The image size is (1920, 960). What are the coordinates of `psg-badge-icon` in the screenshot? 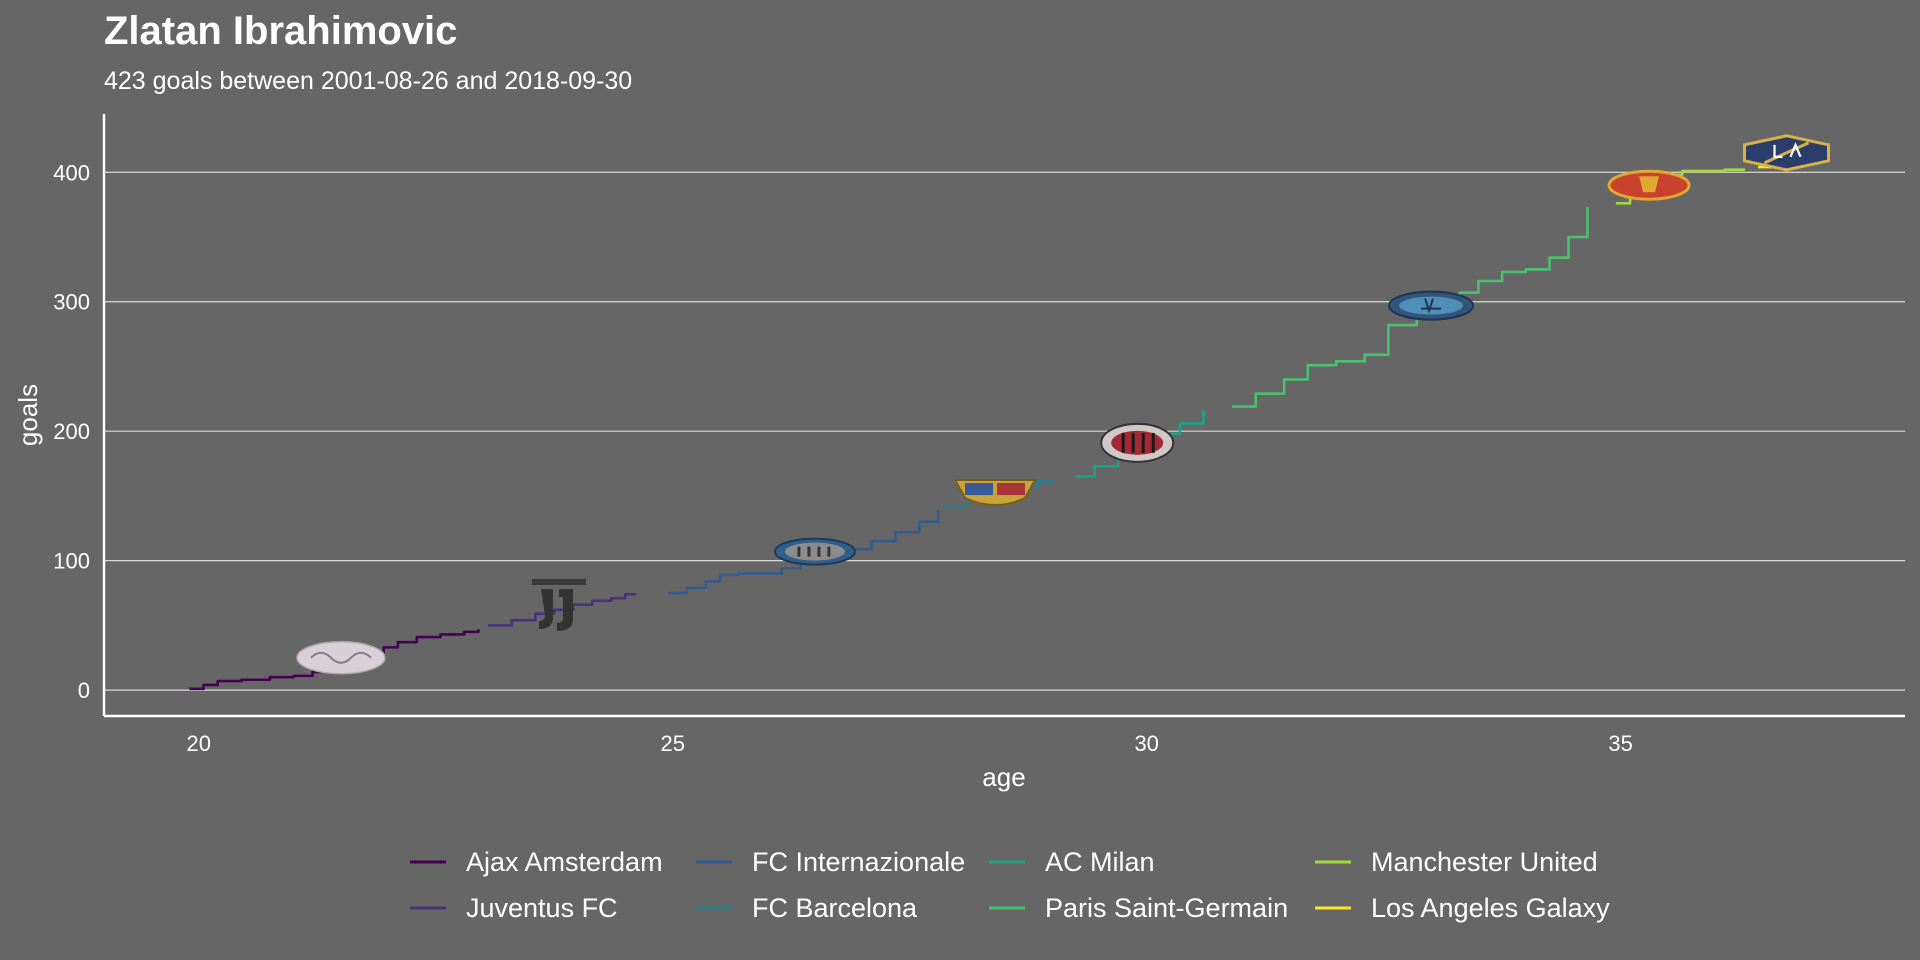 It's located at (1431, 305).